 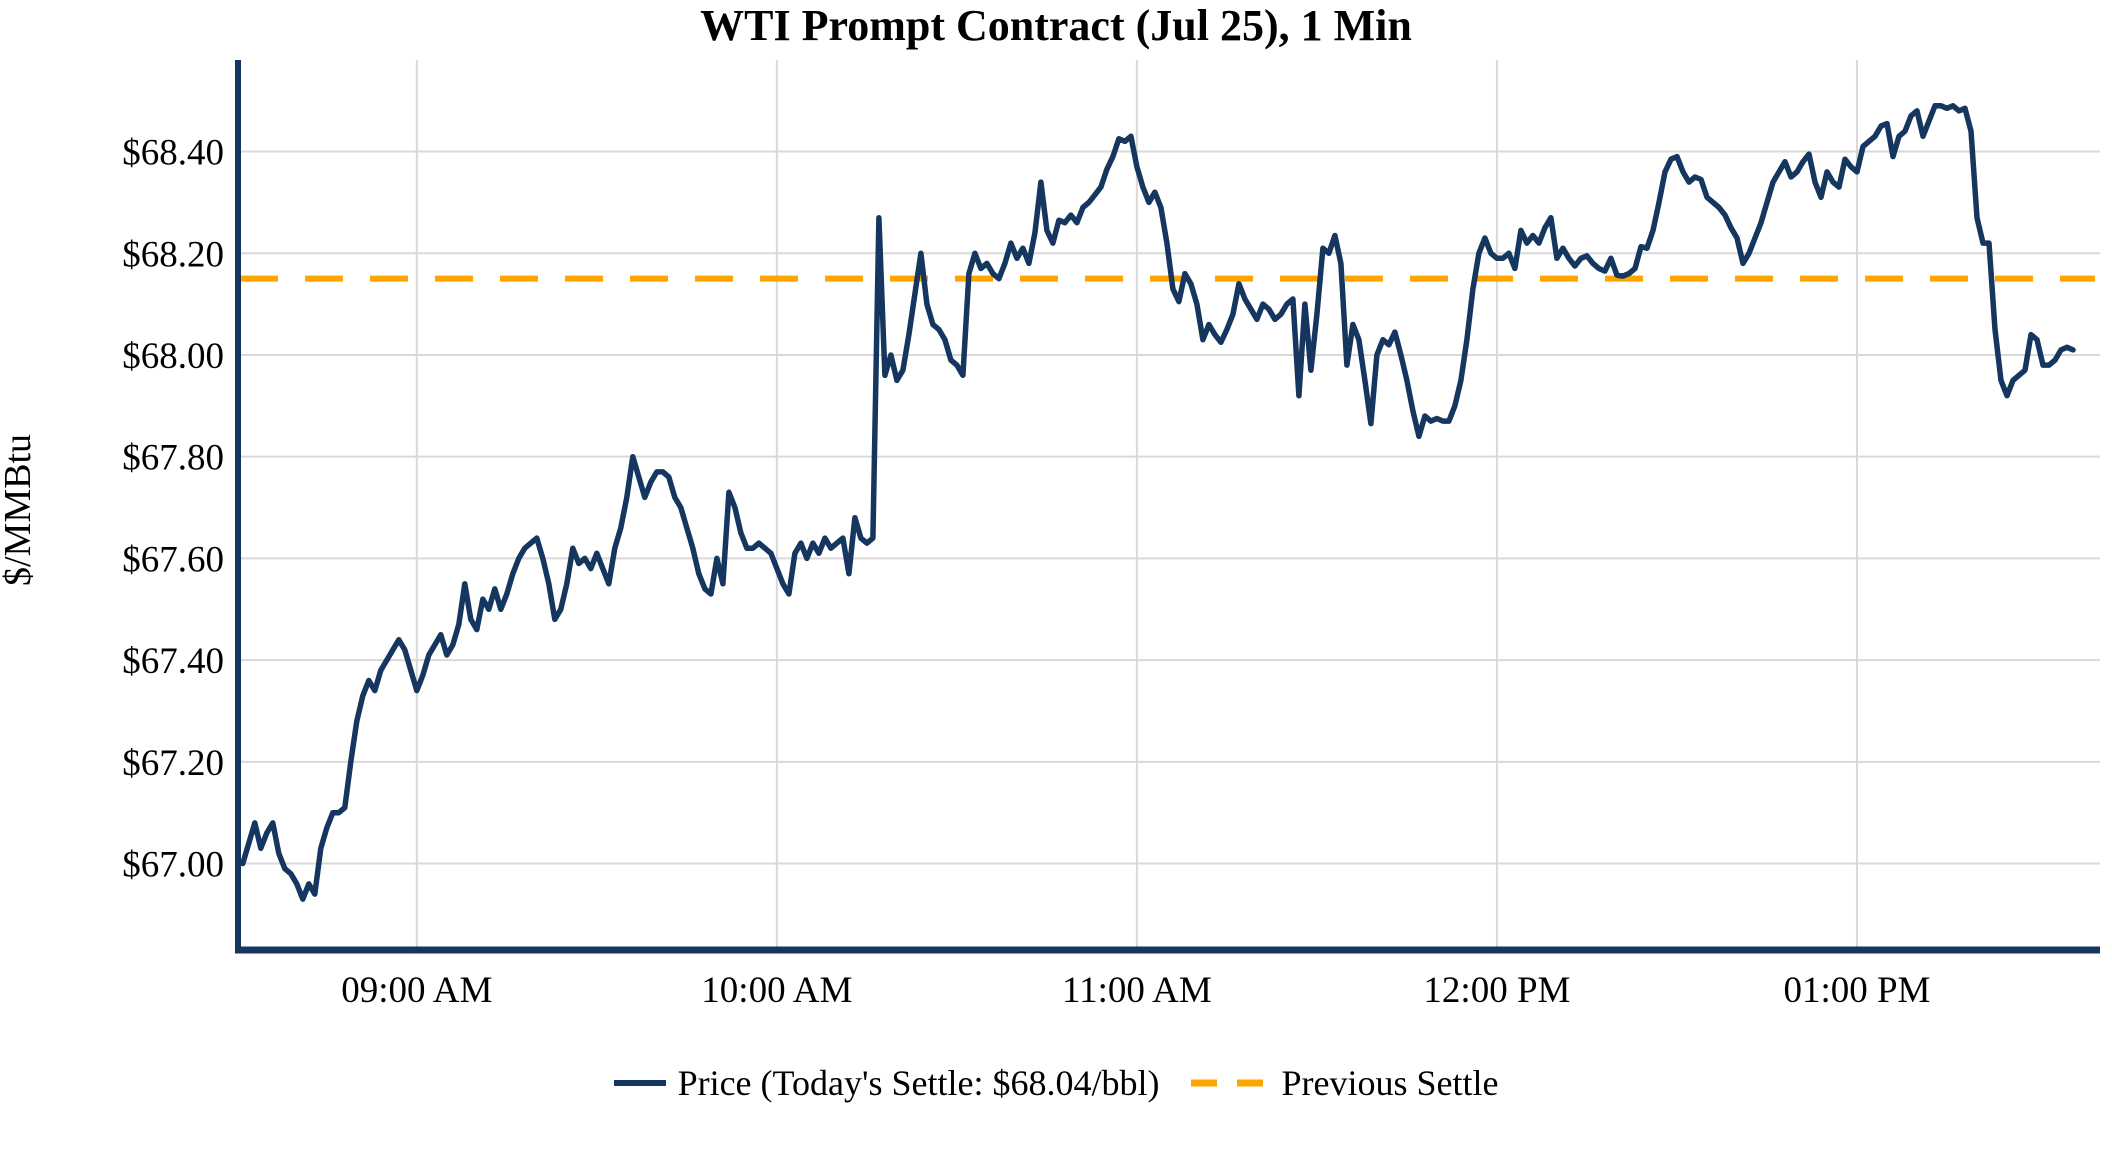 I want to click on x-tick-label: 10:00 AM, so click(x=776, y=990).